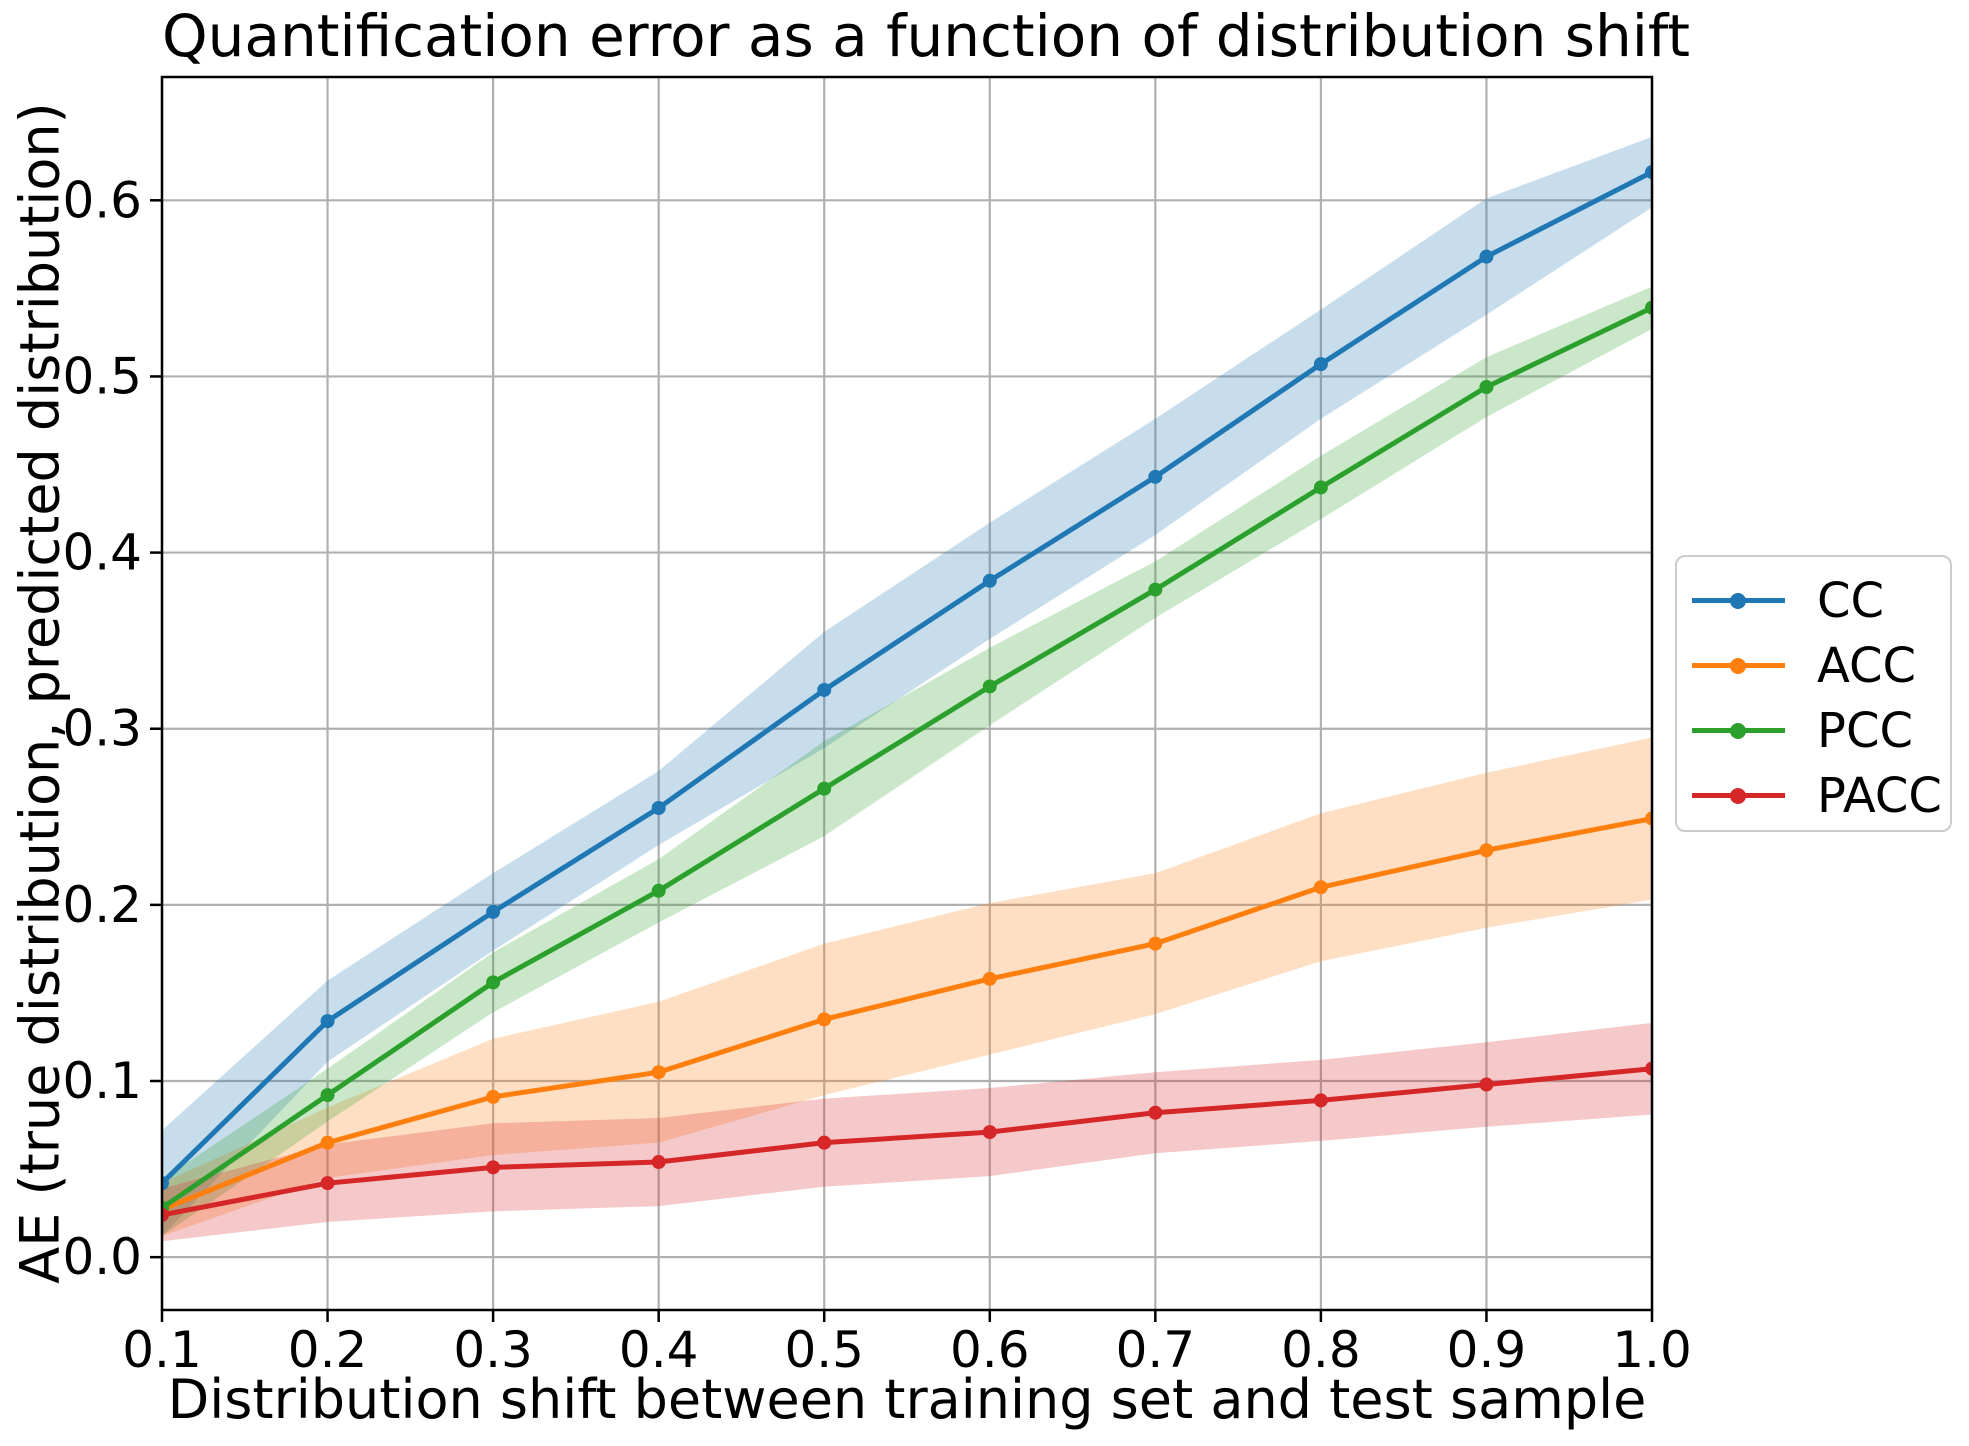 Image resolution: width=1969 pixels, height=1446 pixels. What do you see at coordinates (102, 729) in the screenshot?
I see `tick-label-y-0.3: 0.3` at bounding box center [102, 729].